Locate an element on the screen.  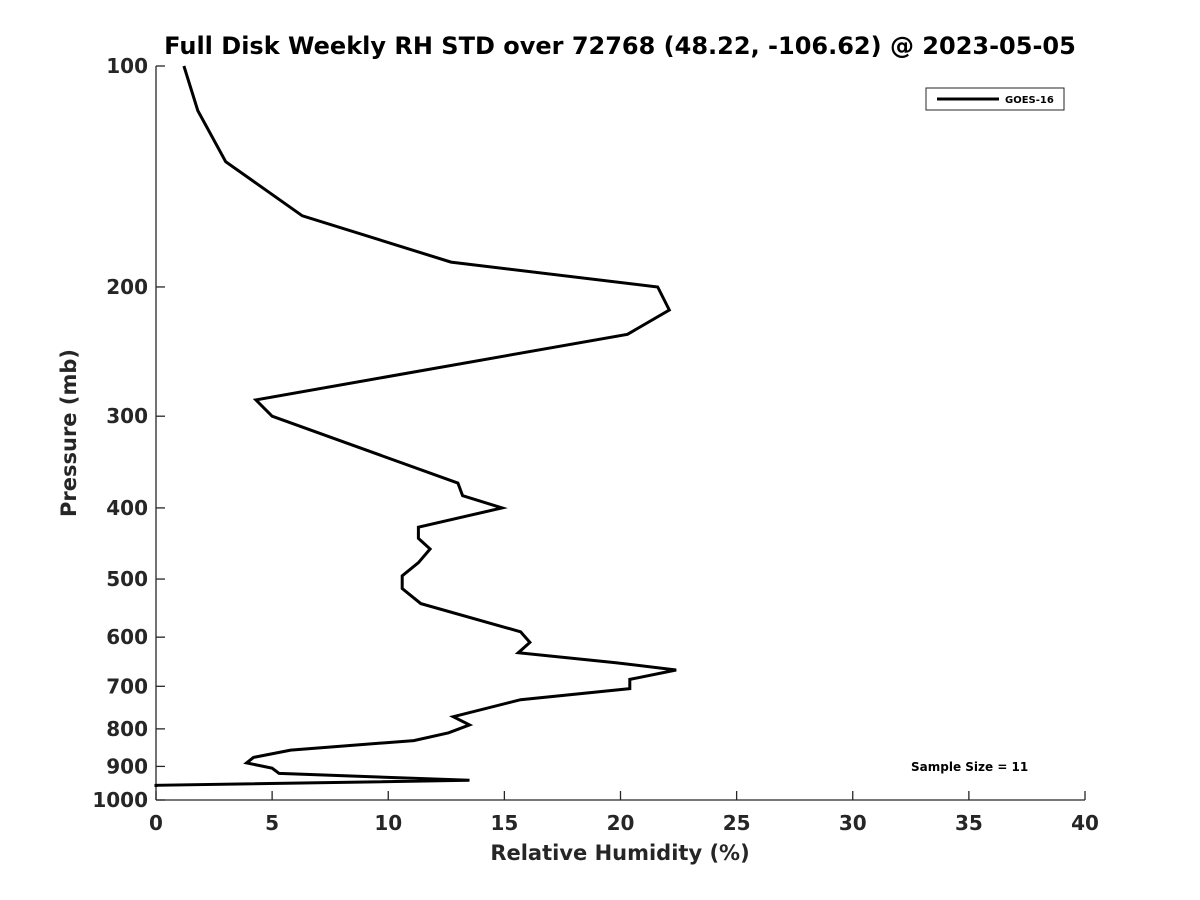
y-tick-label: 500 is located at coordinates (127, 579).